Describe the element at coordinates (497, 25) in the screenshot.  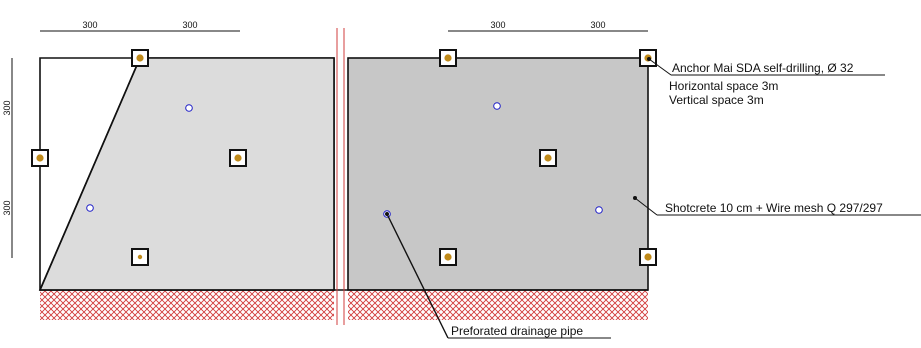
I see `dim-label-top-right-1: 300` at that location.